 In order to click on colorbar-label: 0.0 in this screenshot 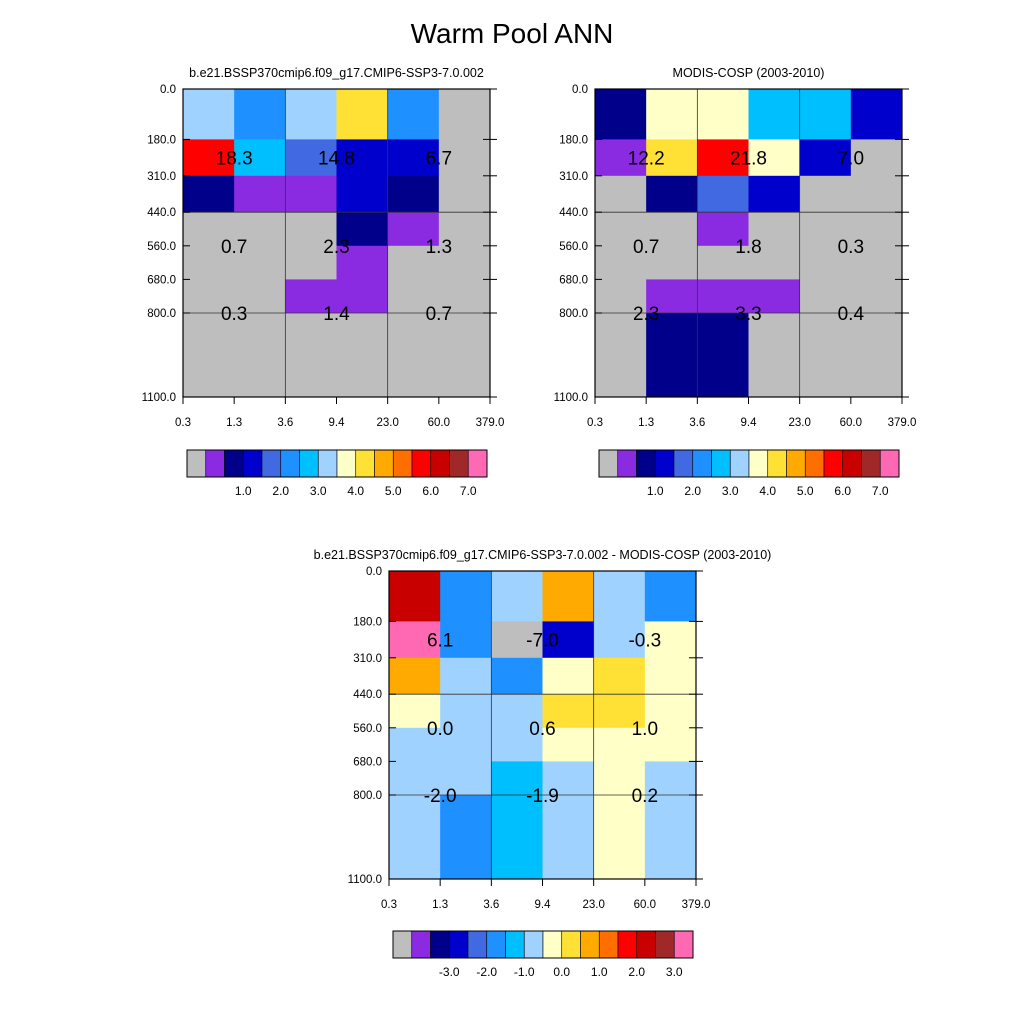, I will do `click(561, 972)`.